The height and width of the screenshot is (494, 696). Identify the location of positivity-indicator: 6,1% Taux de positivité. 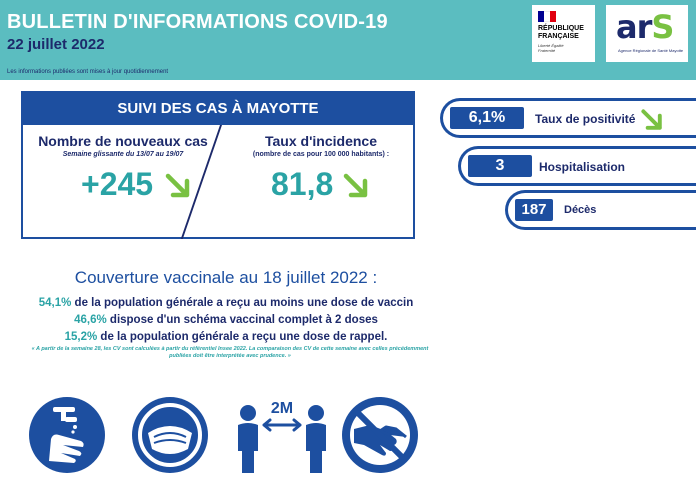
(568, 118).